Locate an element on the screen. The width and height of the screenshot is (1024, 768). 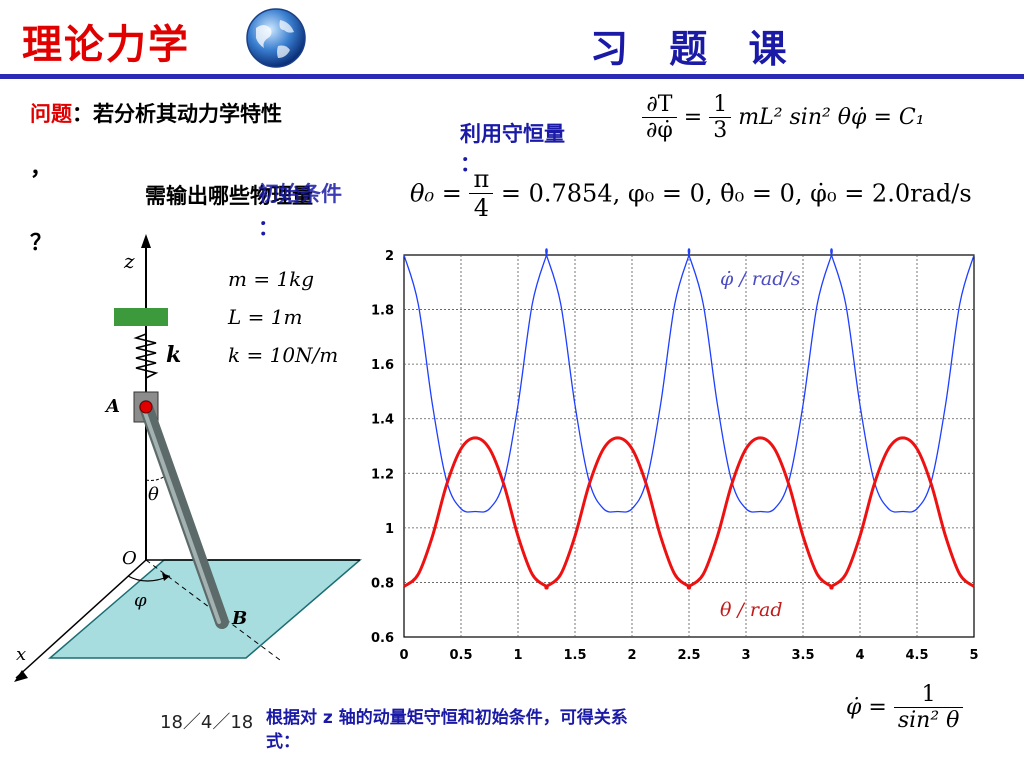
y-tick-labels: 0.6 0.8 1 1.2 1.4 1.6 1.8 2 is located at coordinates (382, 447).